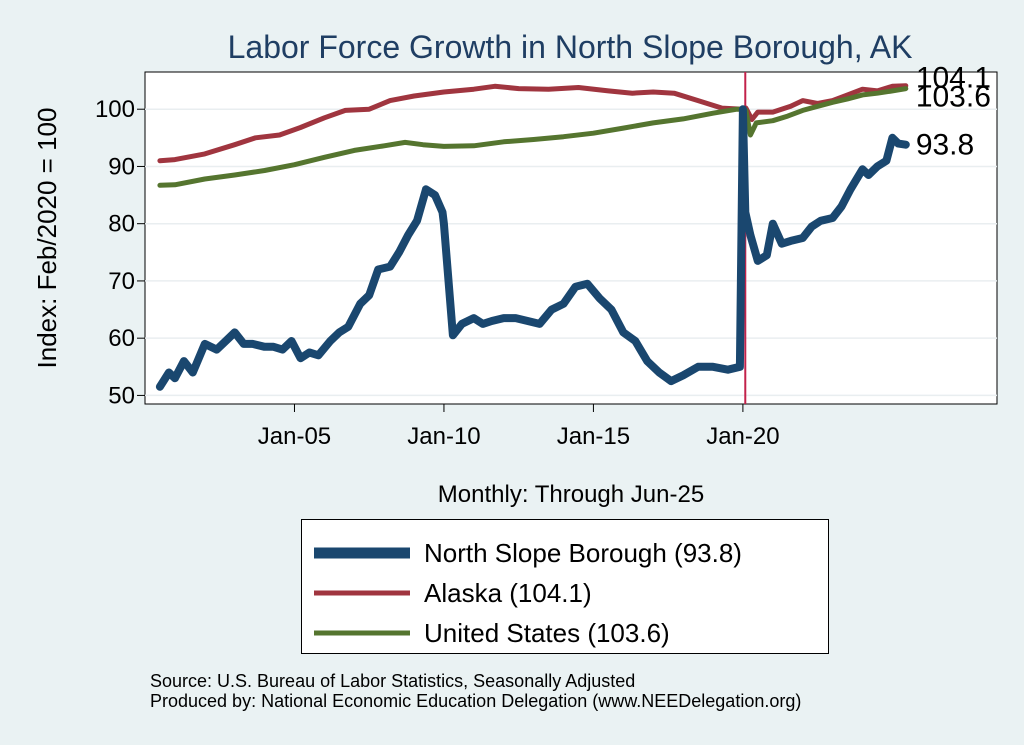 This screenshot has width=1024, height=745. I want to click on legend-label-north-slope: North Slope Borough (93.8), so click(583, 552).